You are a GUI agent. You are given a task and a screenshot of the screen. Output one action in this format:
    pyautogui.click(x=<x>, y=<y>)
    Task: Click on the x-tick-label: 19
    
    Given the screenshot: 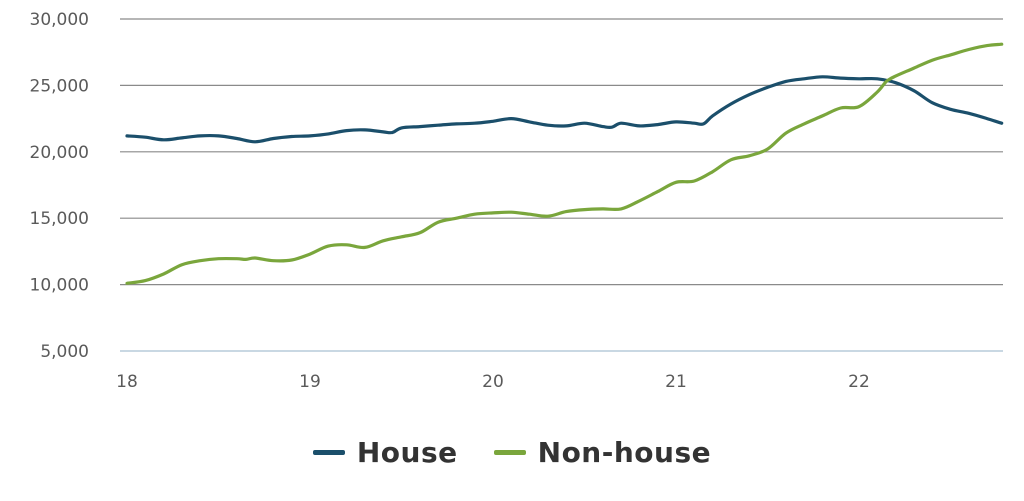 What is the action you would take?
    pyautogui.click(x=310, y=382)
    